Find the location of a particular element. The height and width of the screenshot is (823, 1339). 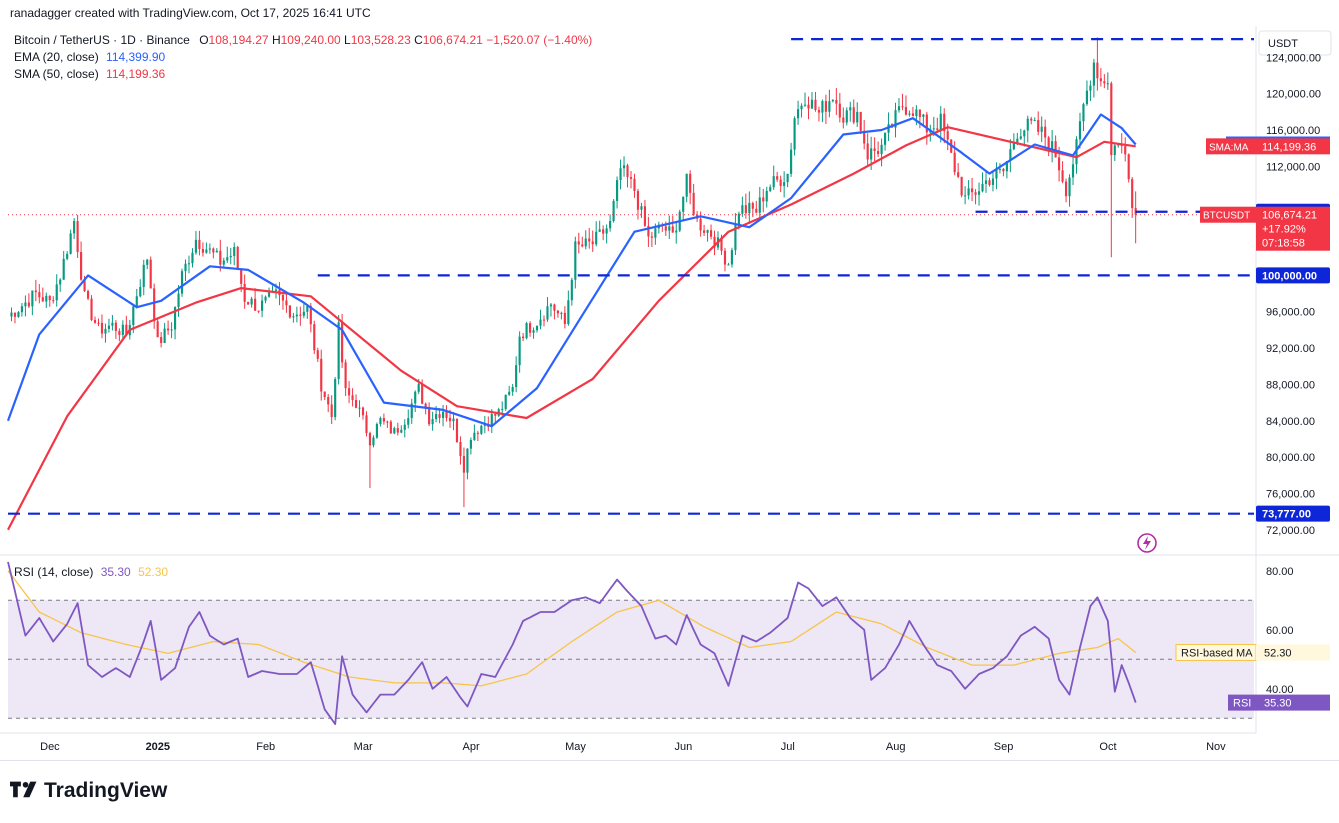

sma-legend-row: SMA (50, close) 114,199.36 is located at coordinates (89, 74).